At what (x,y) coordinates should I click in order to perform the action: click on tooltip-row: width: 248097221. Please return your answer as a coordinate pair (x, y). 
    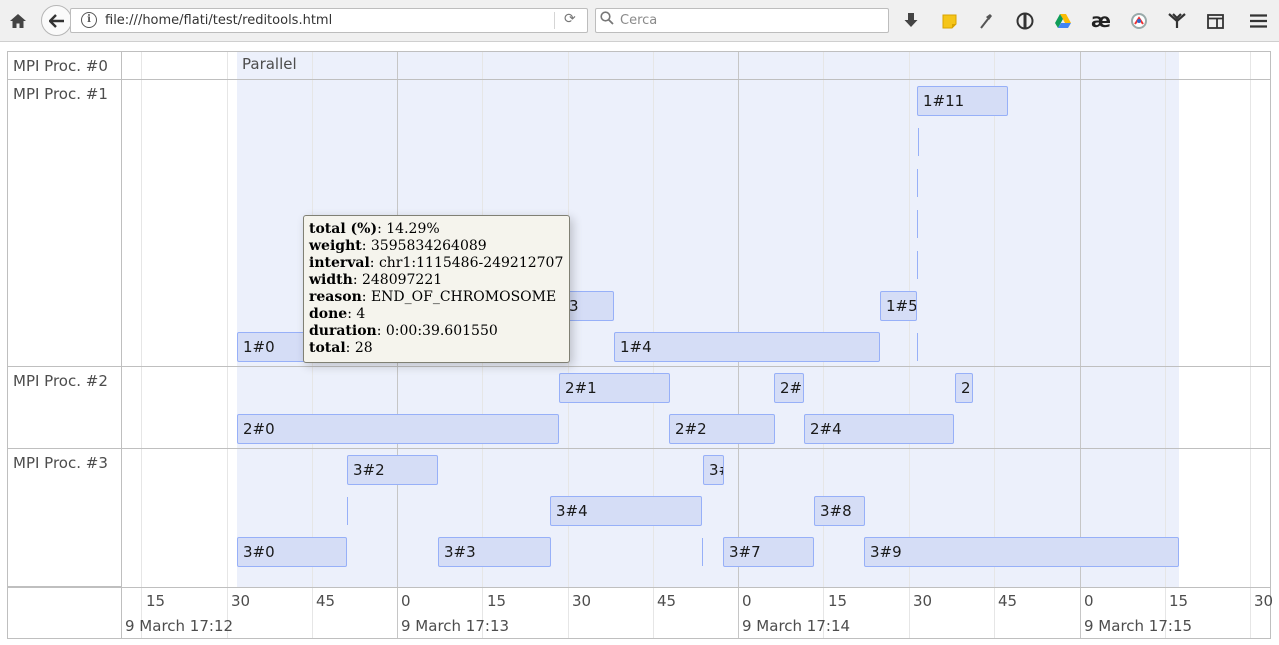
    Looking at the image, I should click on (376, 280).